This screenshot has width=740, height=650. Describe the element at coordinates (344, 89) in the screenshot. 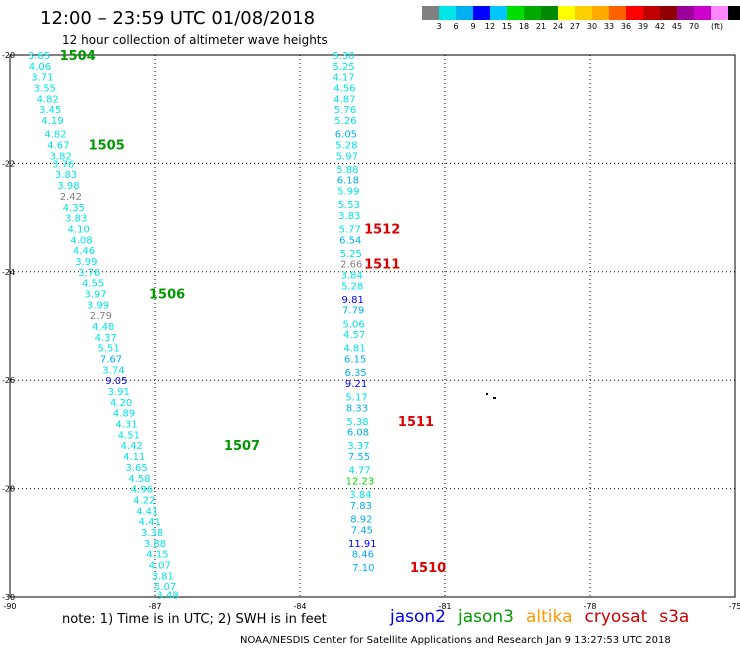

I see `wave-height-point: 4.56` at that location.